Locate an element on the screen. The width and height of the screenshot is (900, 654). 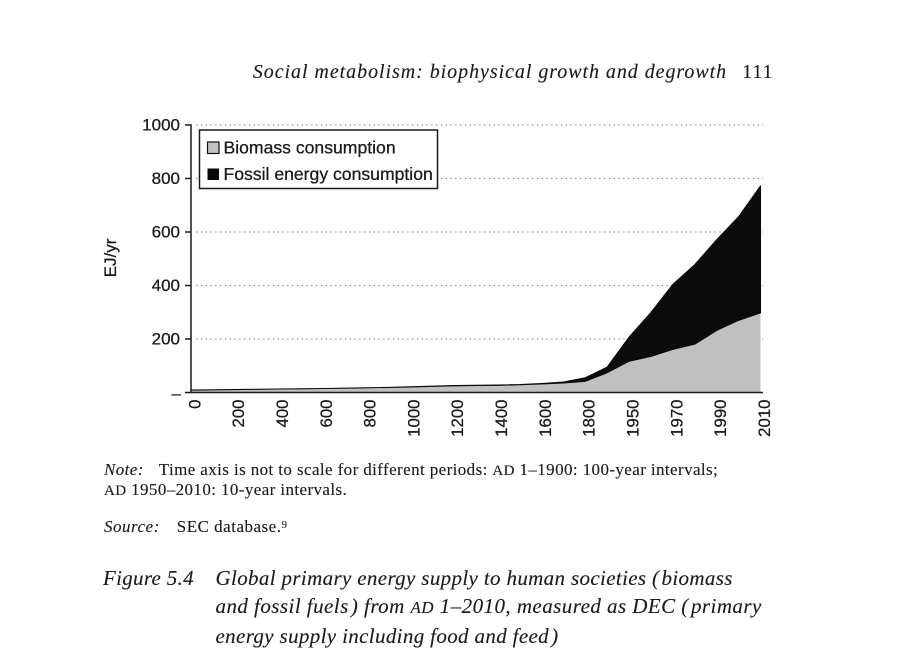
svg-text: 1970 is located at coordinates (676, 418).